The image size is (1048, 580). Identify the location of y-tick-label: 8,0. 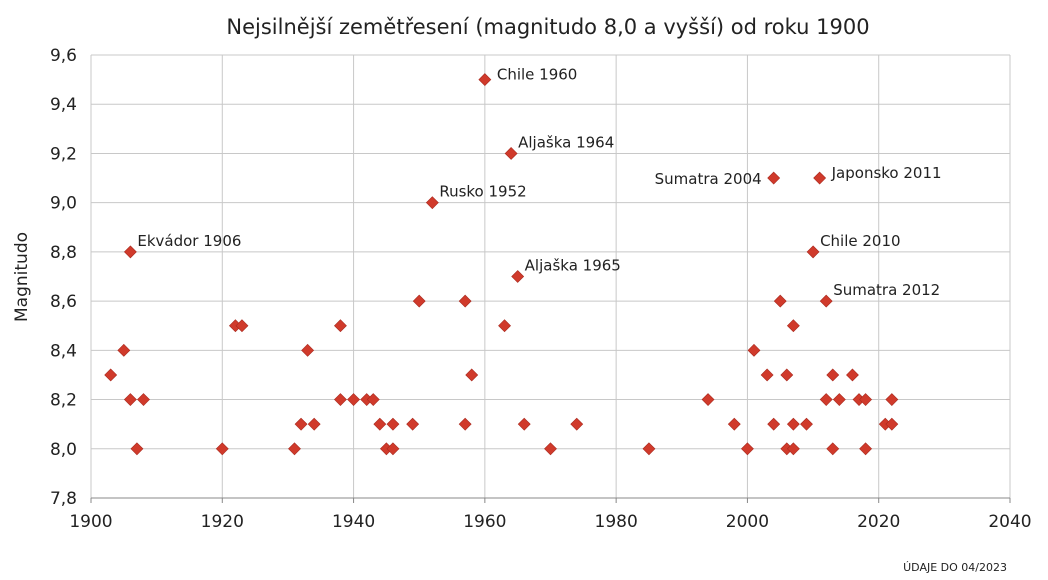
(63, 450).